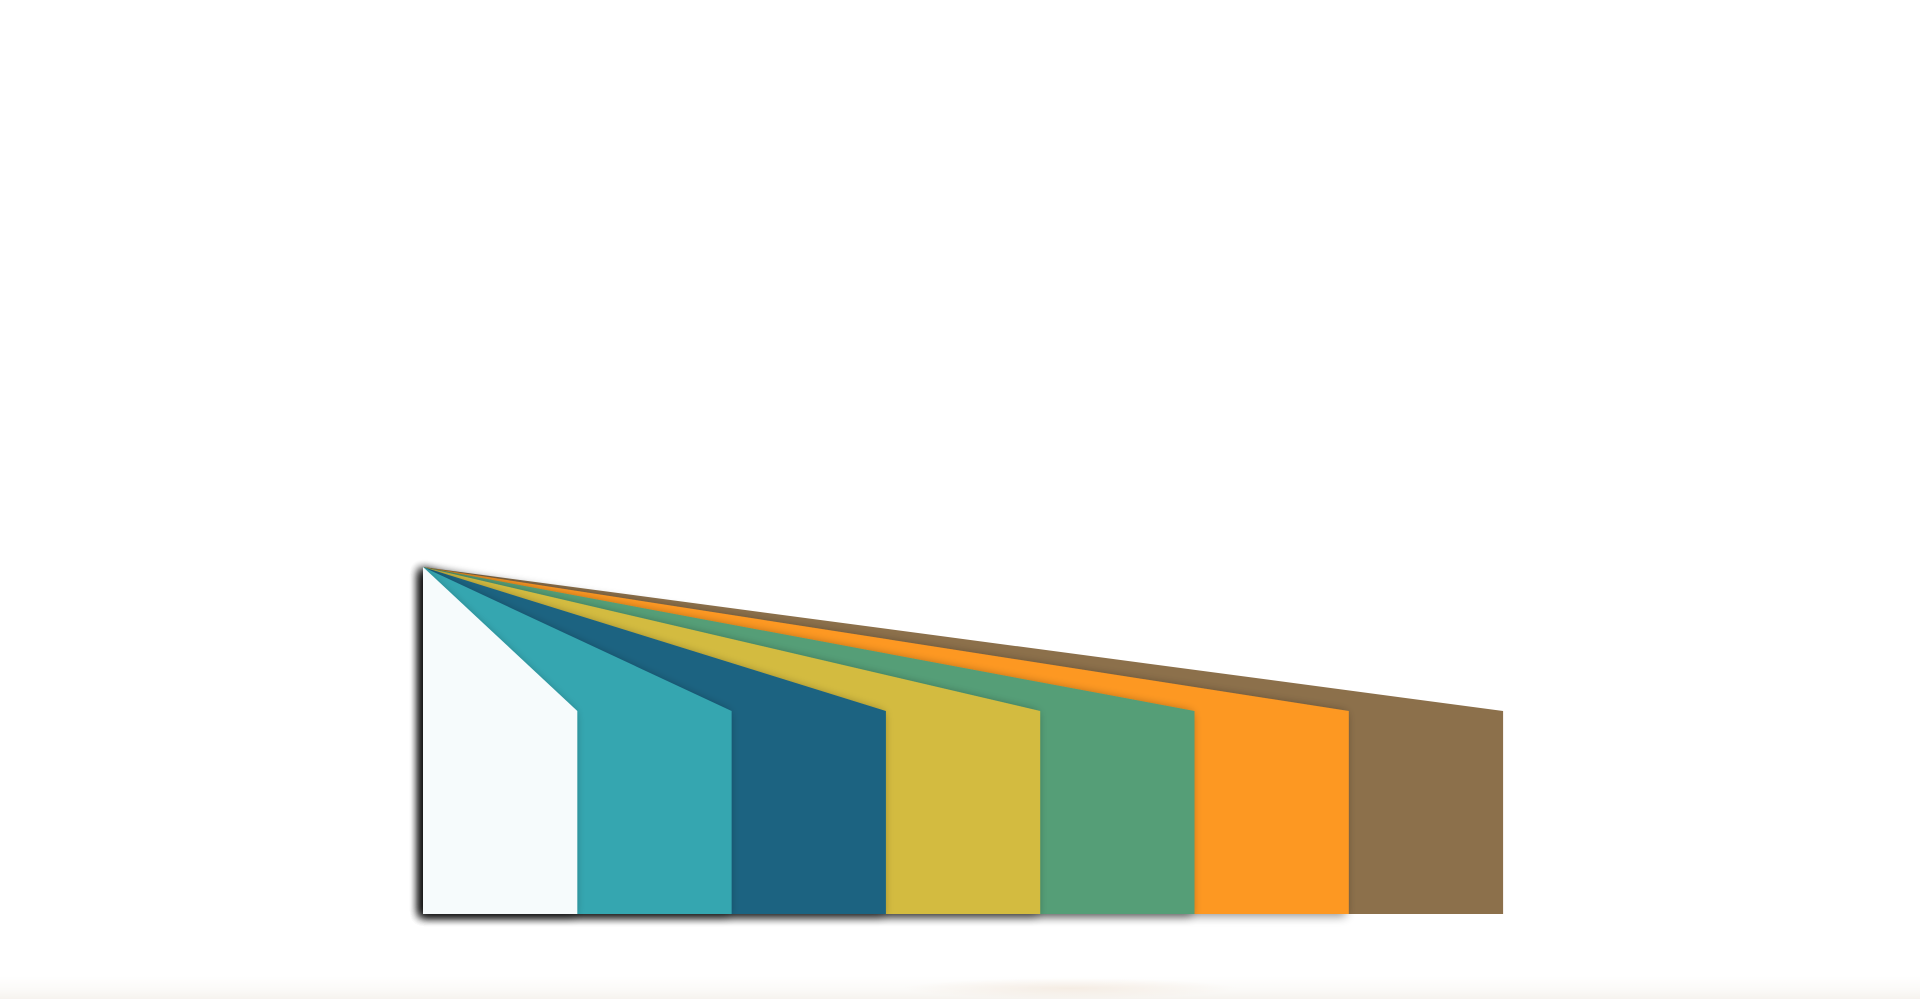 This screenshot has width=1920, height=1004. Describe the element at coordinates (1070, 988) in the screenshot. I see `bottom-glow` at that location.